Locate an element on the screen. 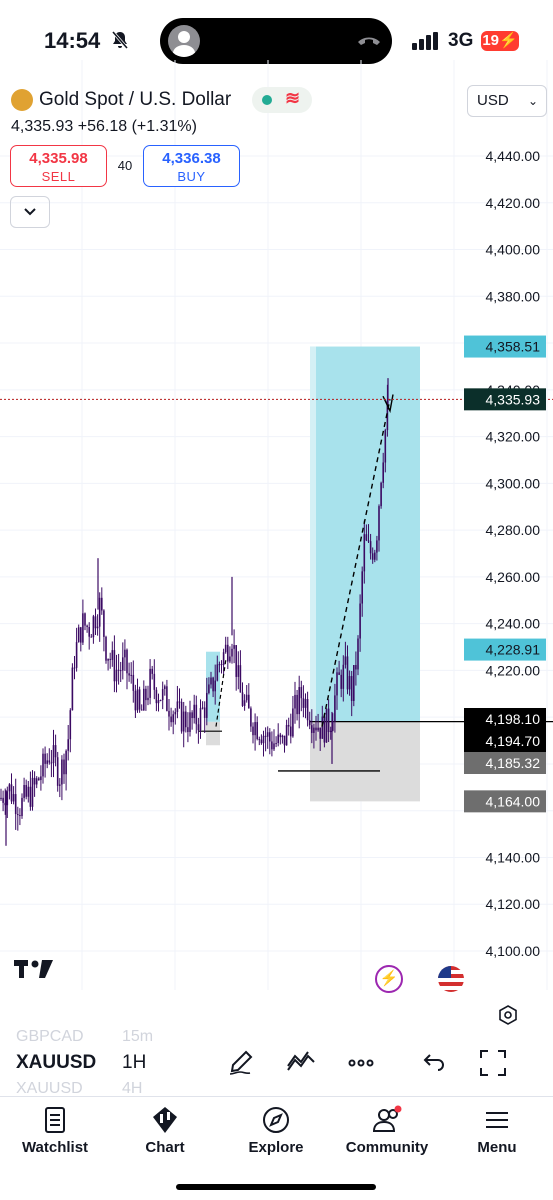 The height and width of the screenshot is (1200, 553). market-status-badge: ≋ is located at coordinates (282, 100).